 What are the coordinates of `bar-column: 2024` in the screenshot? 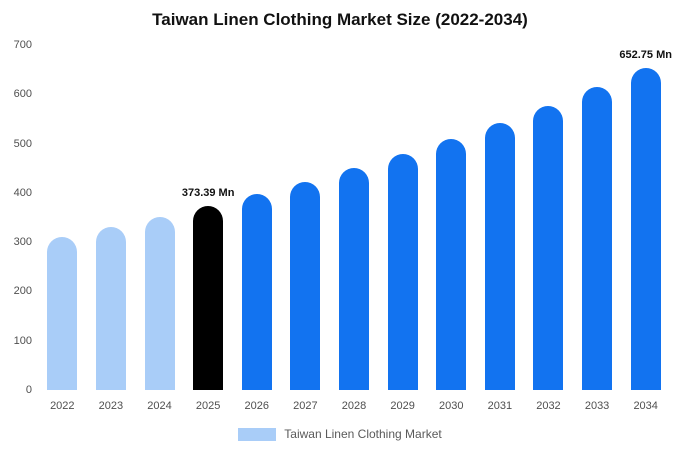 It's located at (159, 228).